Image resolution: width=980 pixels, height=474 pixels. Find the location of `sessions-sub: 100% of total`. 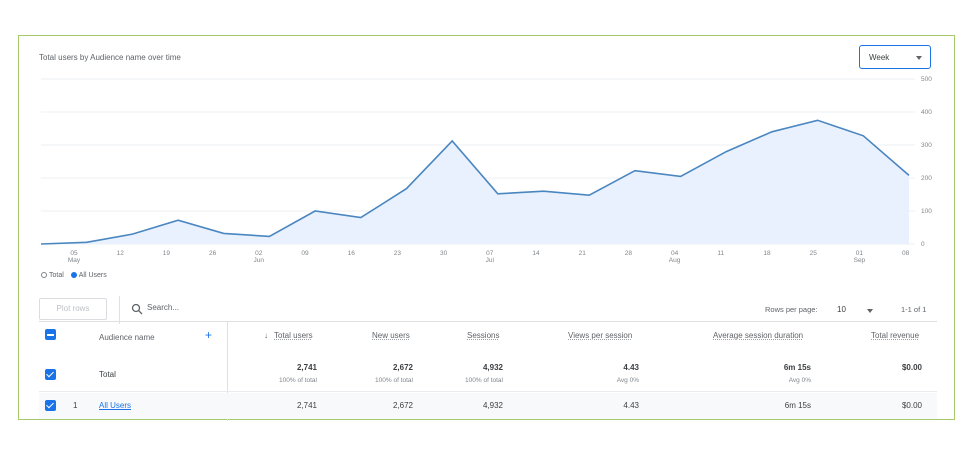

sessions-sub: 100% of total is located at coordinates (484, 380).